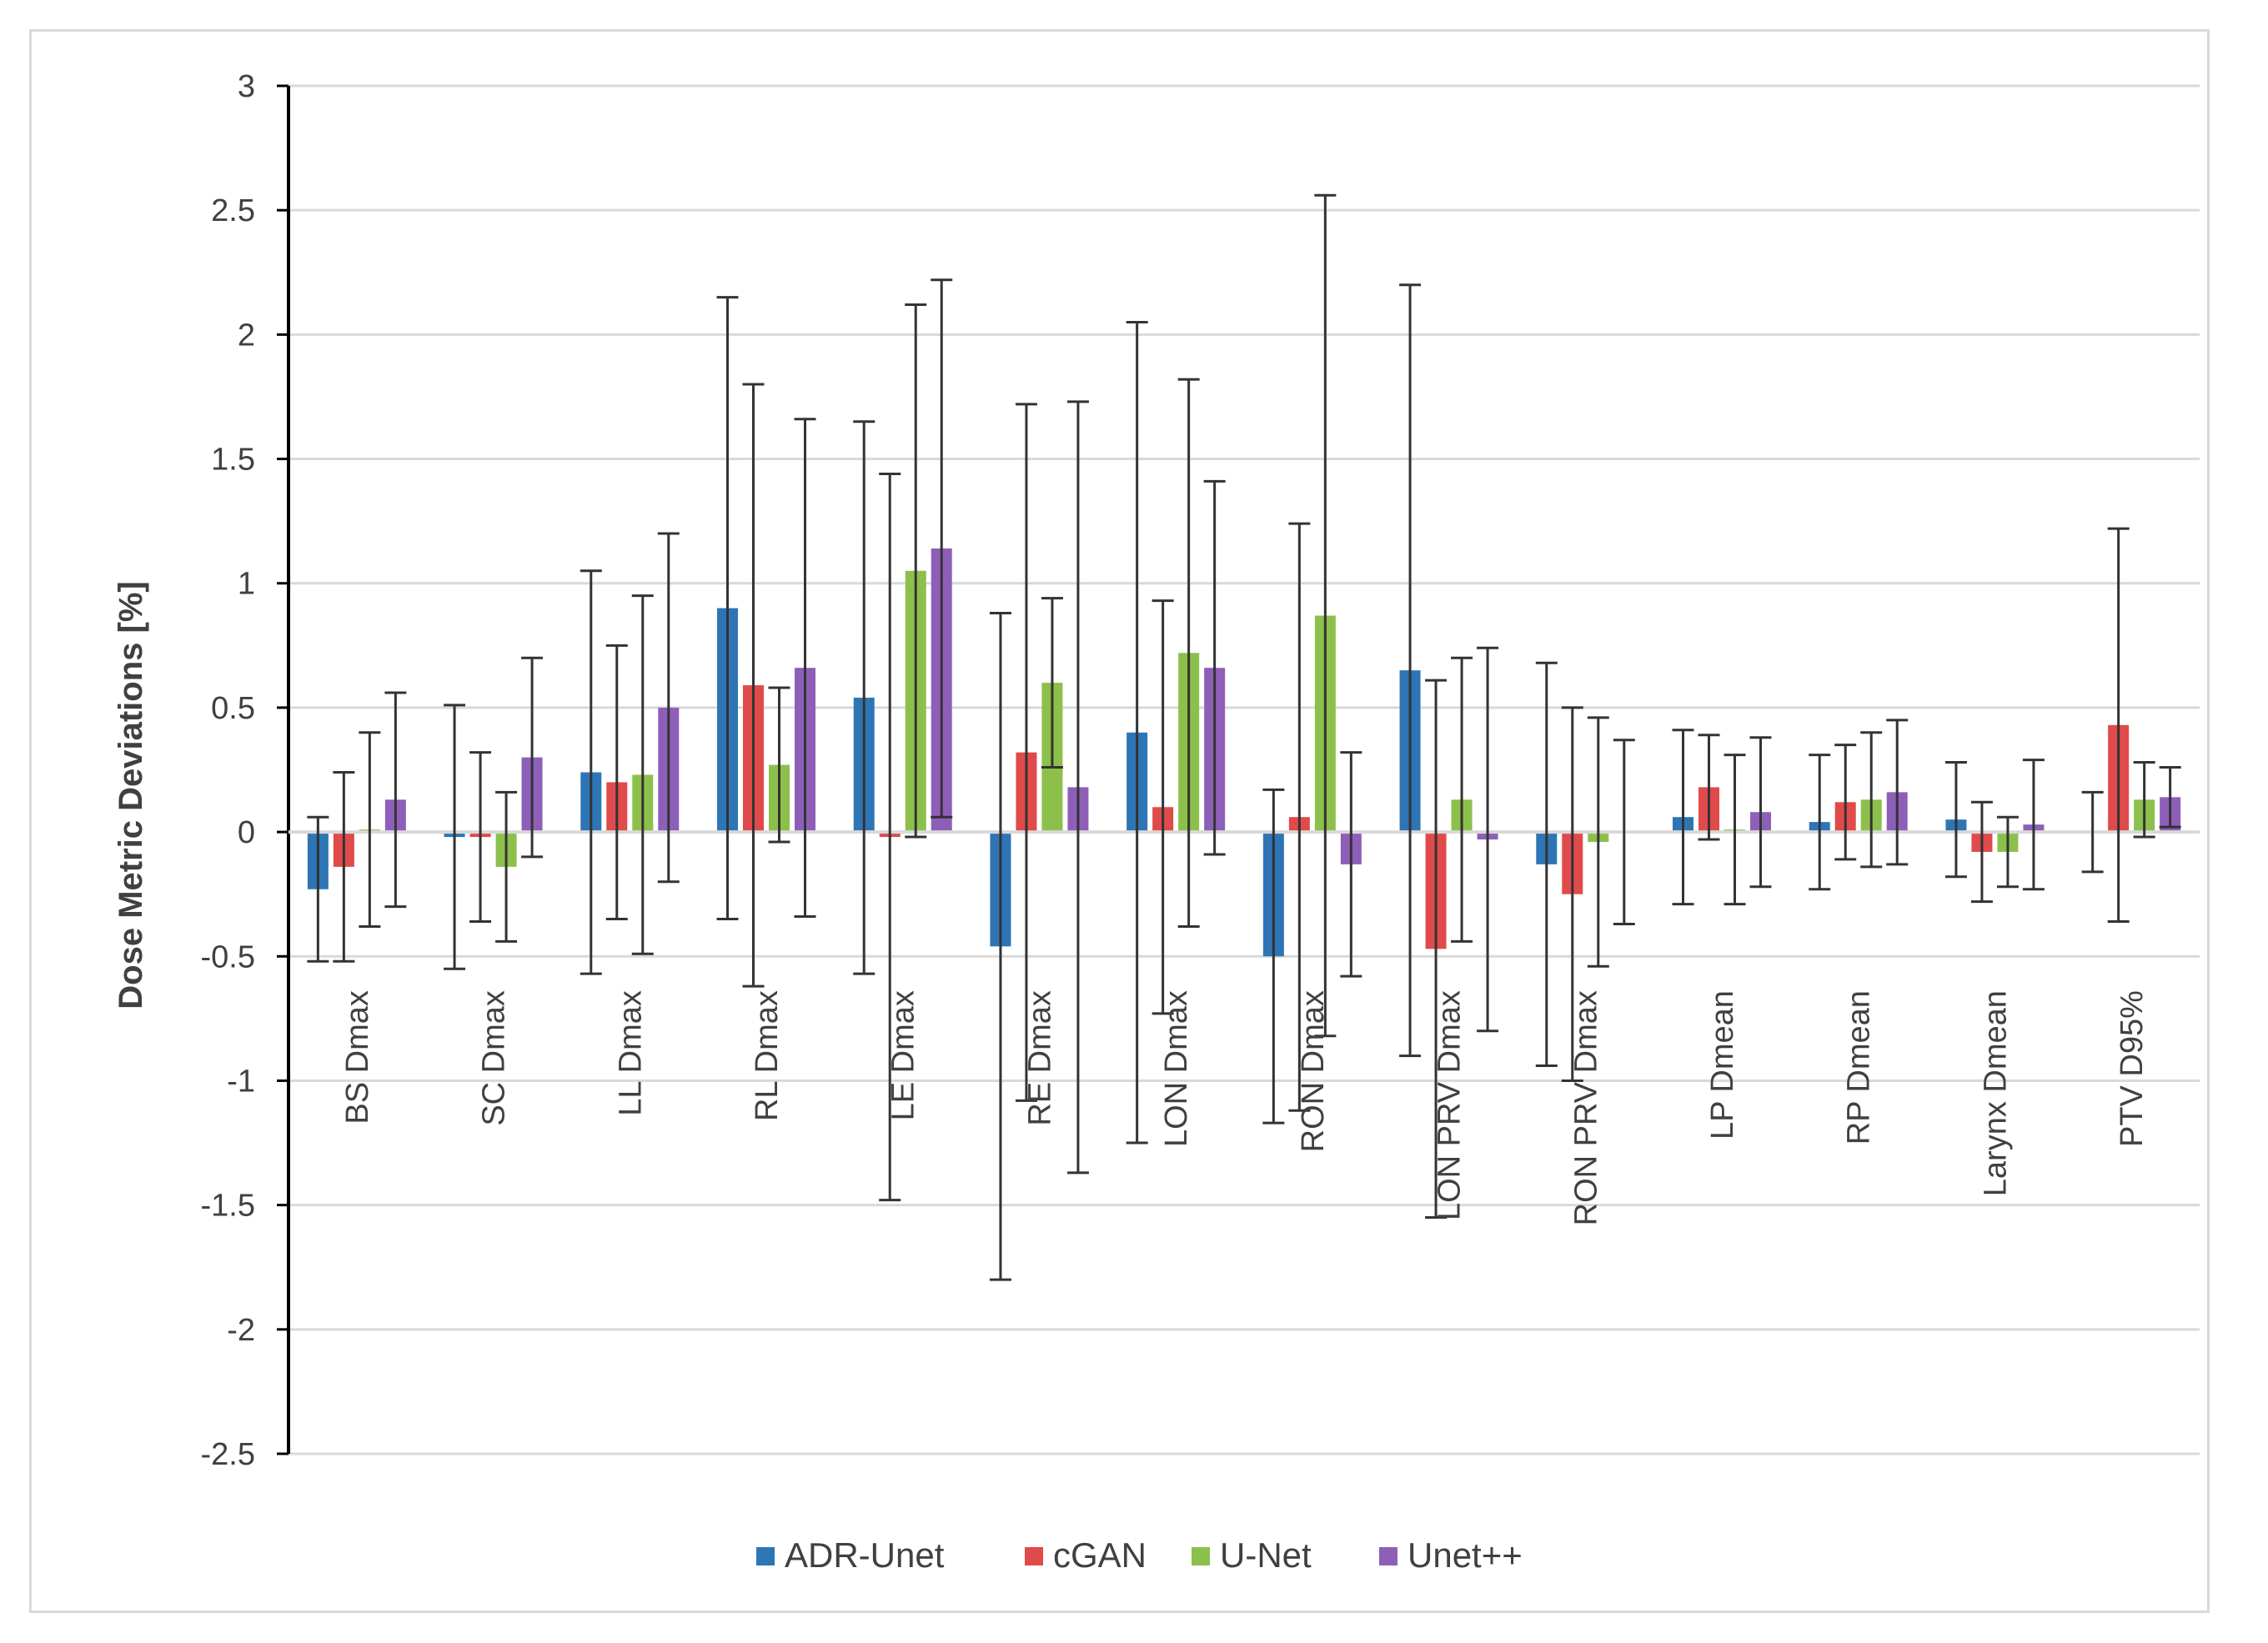  Describe the element at coordinates (1450, 1105) in the screenshot. I see `category-label: LON PRV Dmax` at that location.